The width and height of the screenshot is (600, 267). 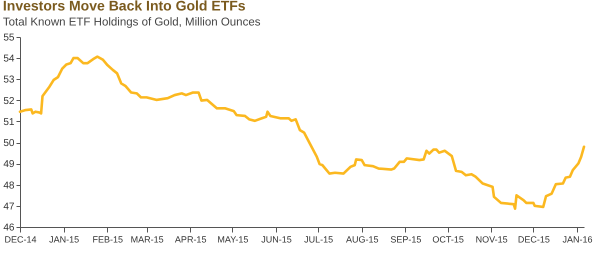 I want to click on y-tick-label: 47, so click(x=9, y=206).